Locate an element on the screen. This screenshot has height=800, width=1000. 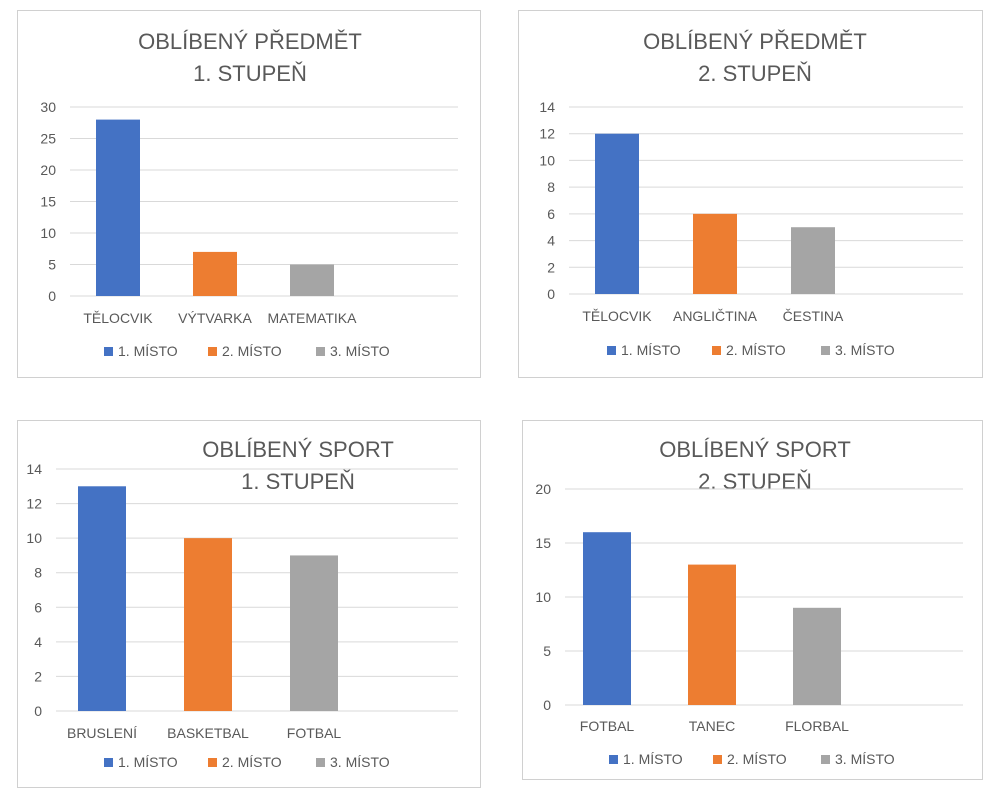
x-tick-label: VÝTVARKA is located at coordinates (215, 318).